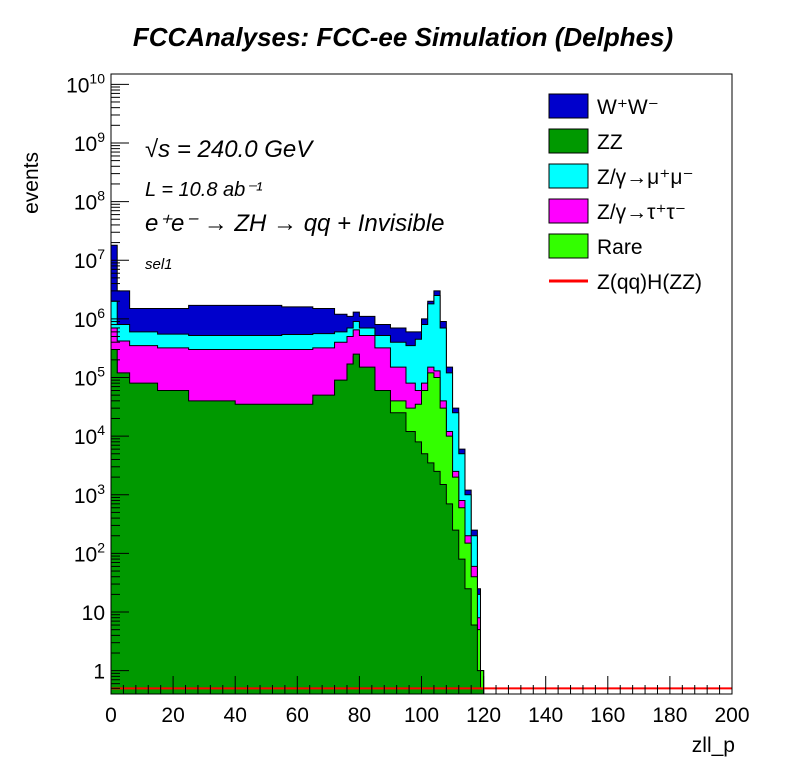  What do you see at coordinates (99, 672) in the screenshot?
I see `y-tick-label: 1` at bounding box center [99, 672].